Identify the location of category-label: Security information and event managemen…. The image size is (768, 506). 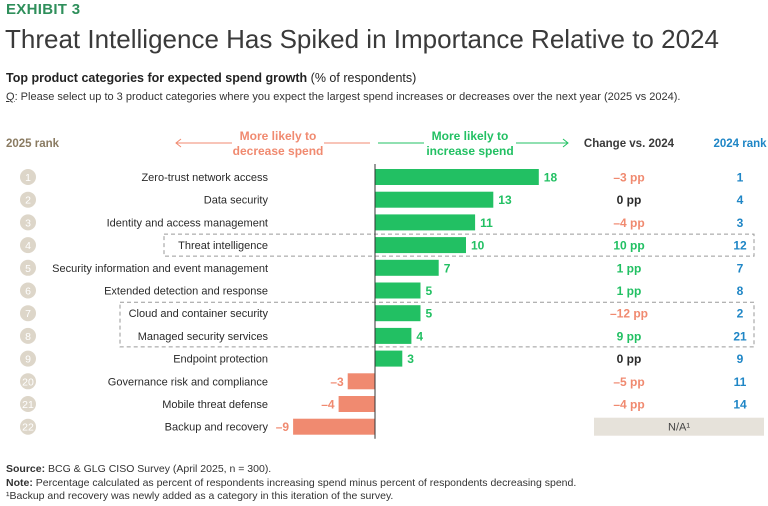
(160, 269).